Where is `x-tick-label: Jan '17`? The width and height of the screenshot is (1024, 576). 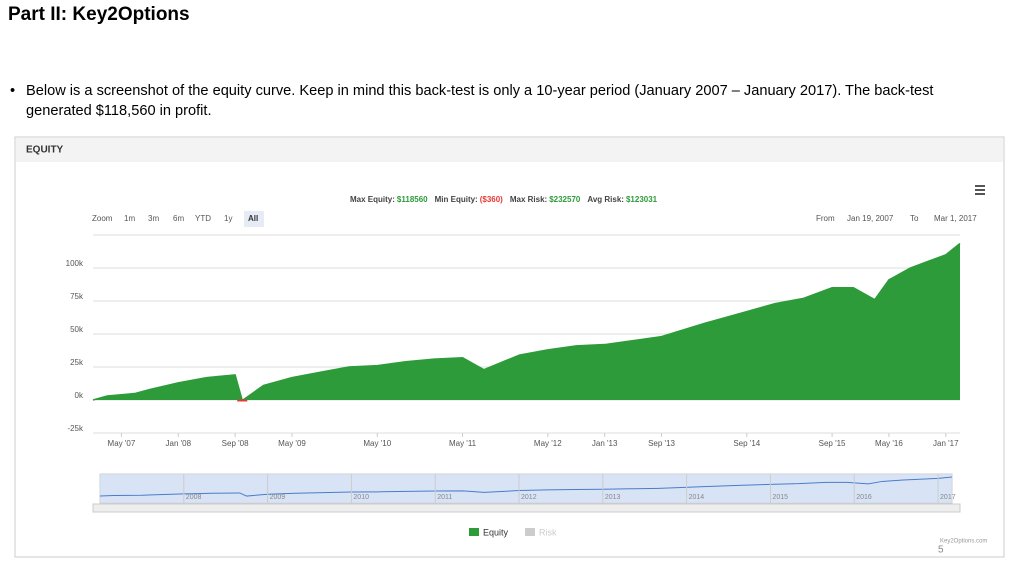 x-tick-label: Jan '17 is located at coordinates (946, 443).